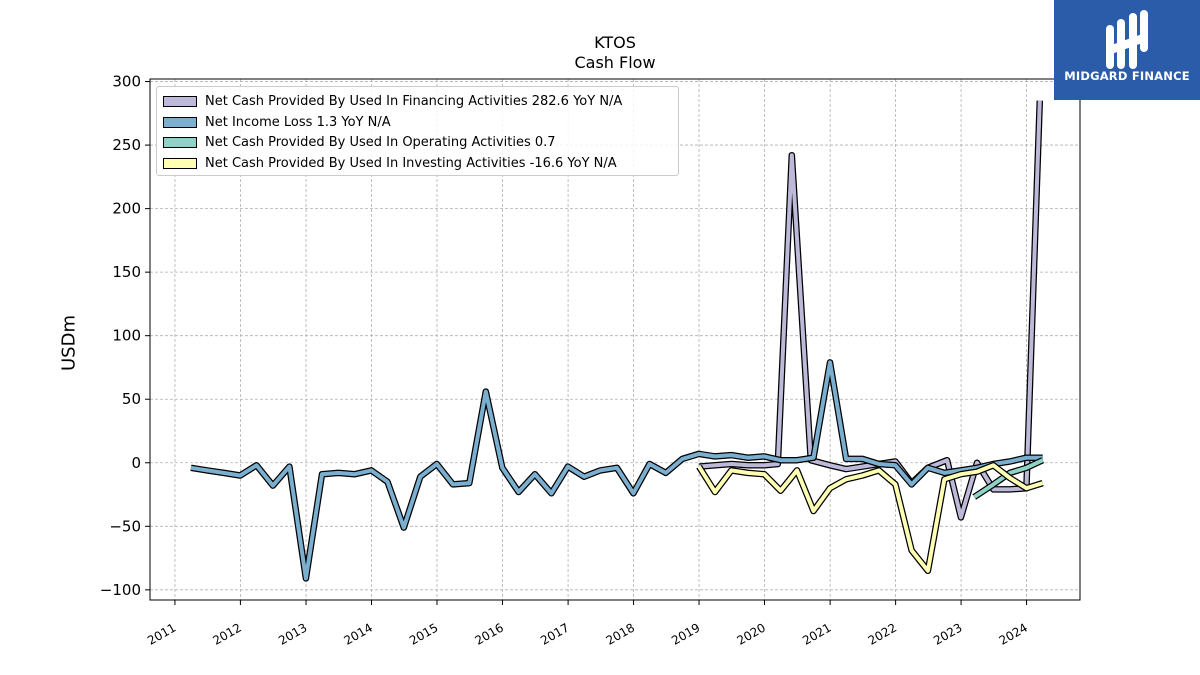  Describe the element at coordinates (126, 82) in the screenshot. I see `y-tick-label: 300` at that location.